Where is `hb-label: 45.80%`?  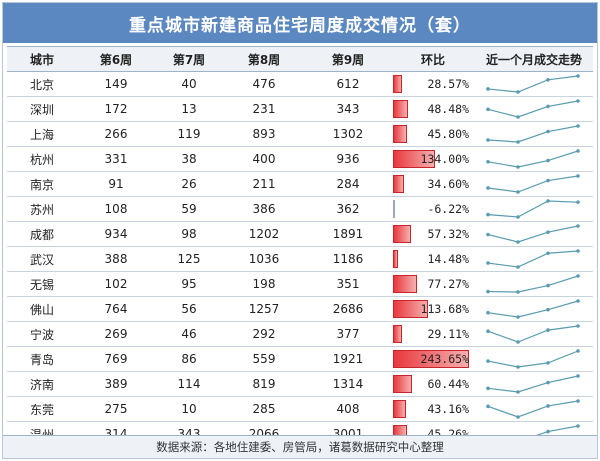
hb-label: 45.80% is located at coordinates (448, 134).